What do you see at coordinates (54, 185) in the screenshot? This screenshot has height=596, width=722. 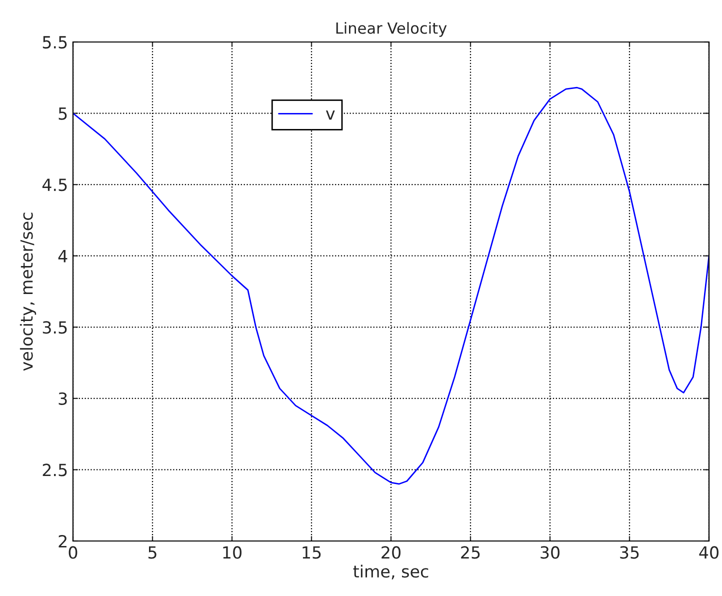 I see `y-tick-label: 4.5` at bounding box center [54, 185].